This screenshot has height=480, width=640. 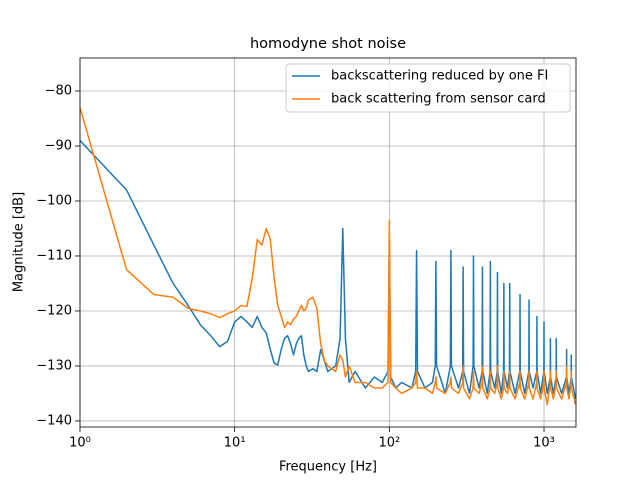 I want to click on chart-title: homodyne shot noise, so click(x=328, y=44).